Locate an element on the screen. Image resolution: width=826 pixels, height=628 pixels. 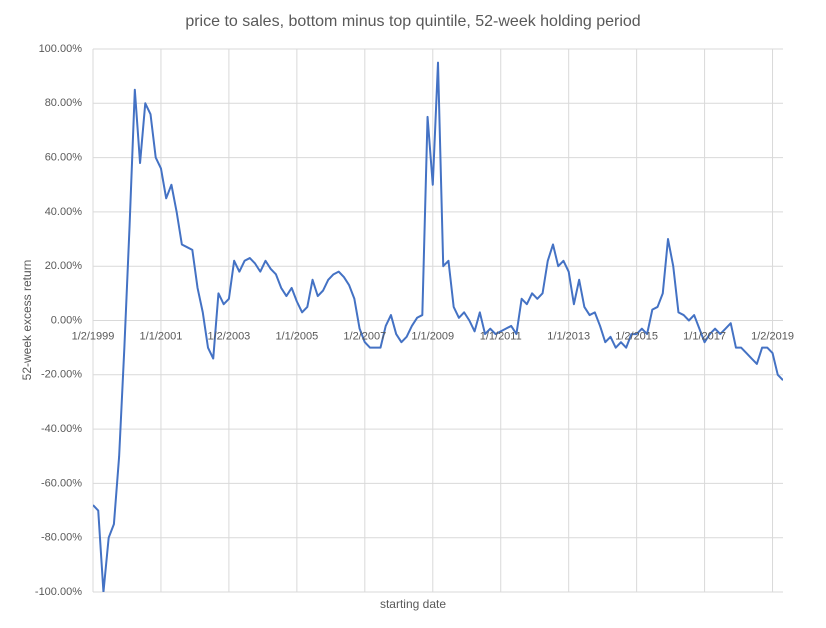
y-tick-label: 80.00% is located at coordinates (64, 103).